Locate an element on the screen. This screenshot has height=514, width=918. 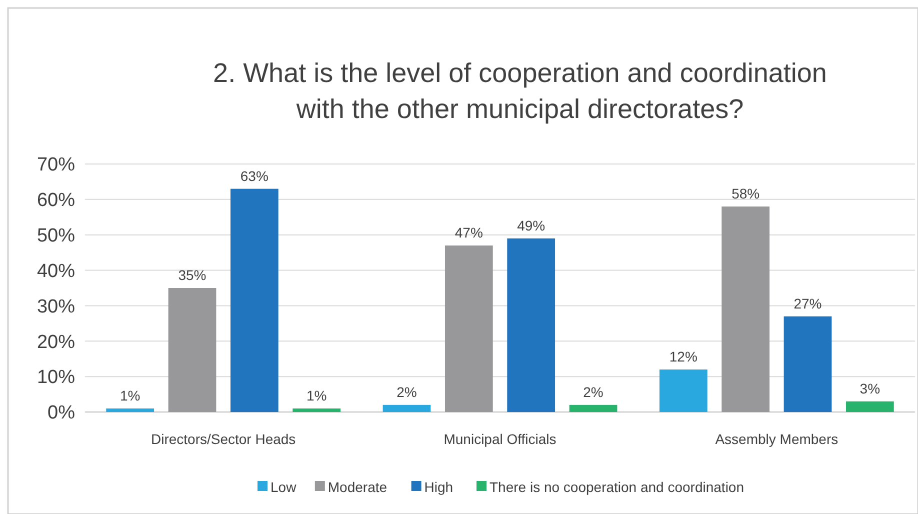
y-tick-label: 10% is located at coordinates (56, 377).